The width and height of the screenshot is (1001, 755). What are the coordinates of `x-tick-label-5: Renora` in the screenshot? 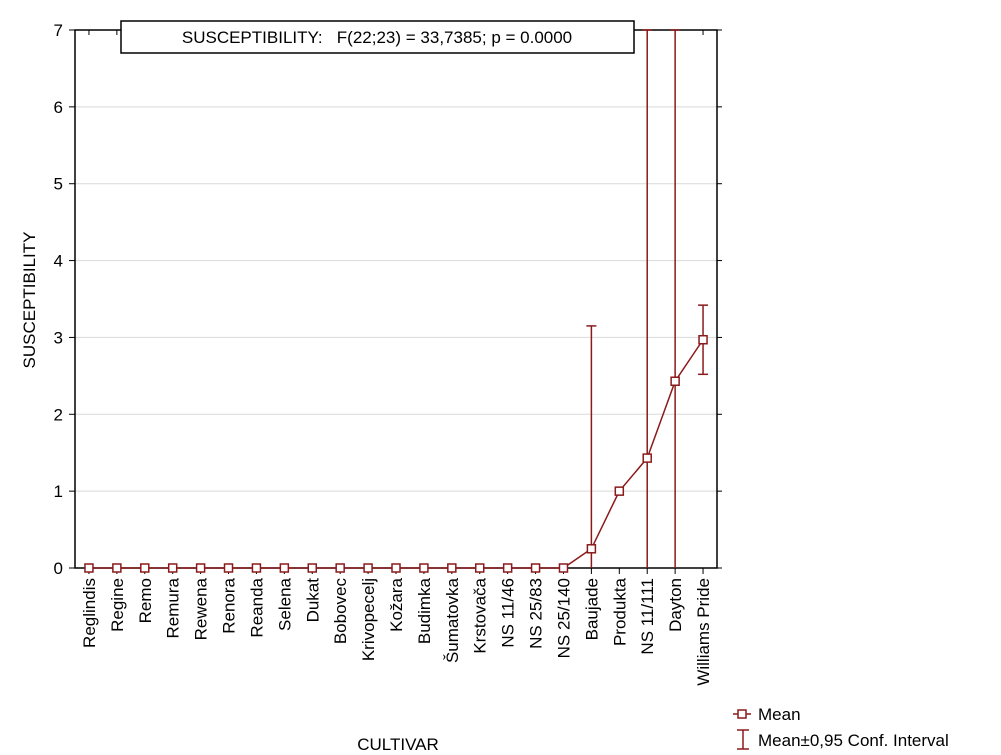 It's located at (229, 605).